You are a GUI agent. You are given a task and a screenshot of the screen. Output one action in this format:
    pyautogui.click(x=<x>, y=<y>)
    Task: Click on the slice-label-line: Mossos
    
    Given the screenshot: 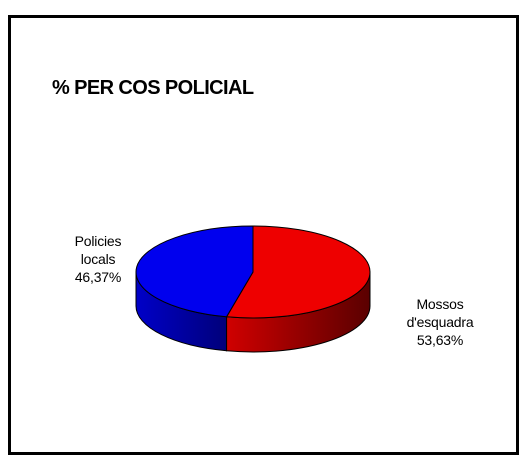 What is the action you would take?
    pyautogui.click(x=440, y=304)
    